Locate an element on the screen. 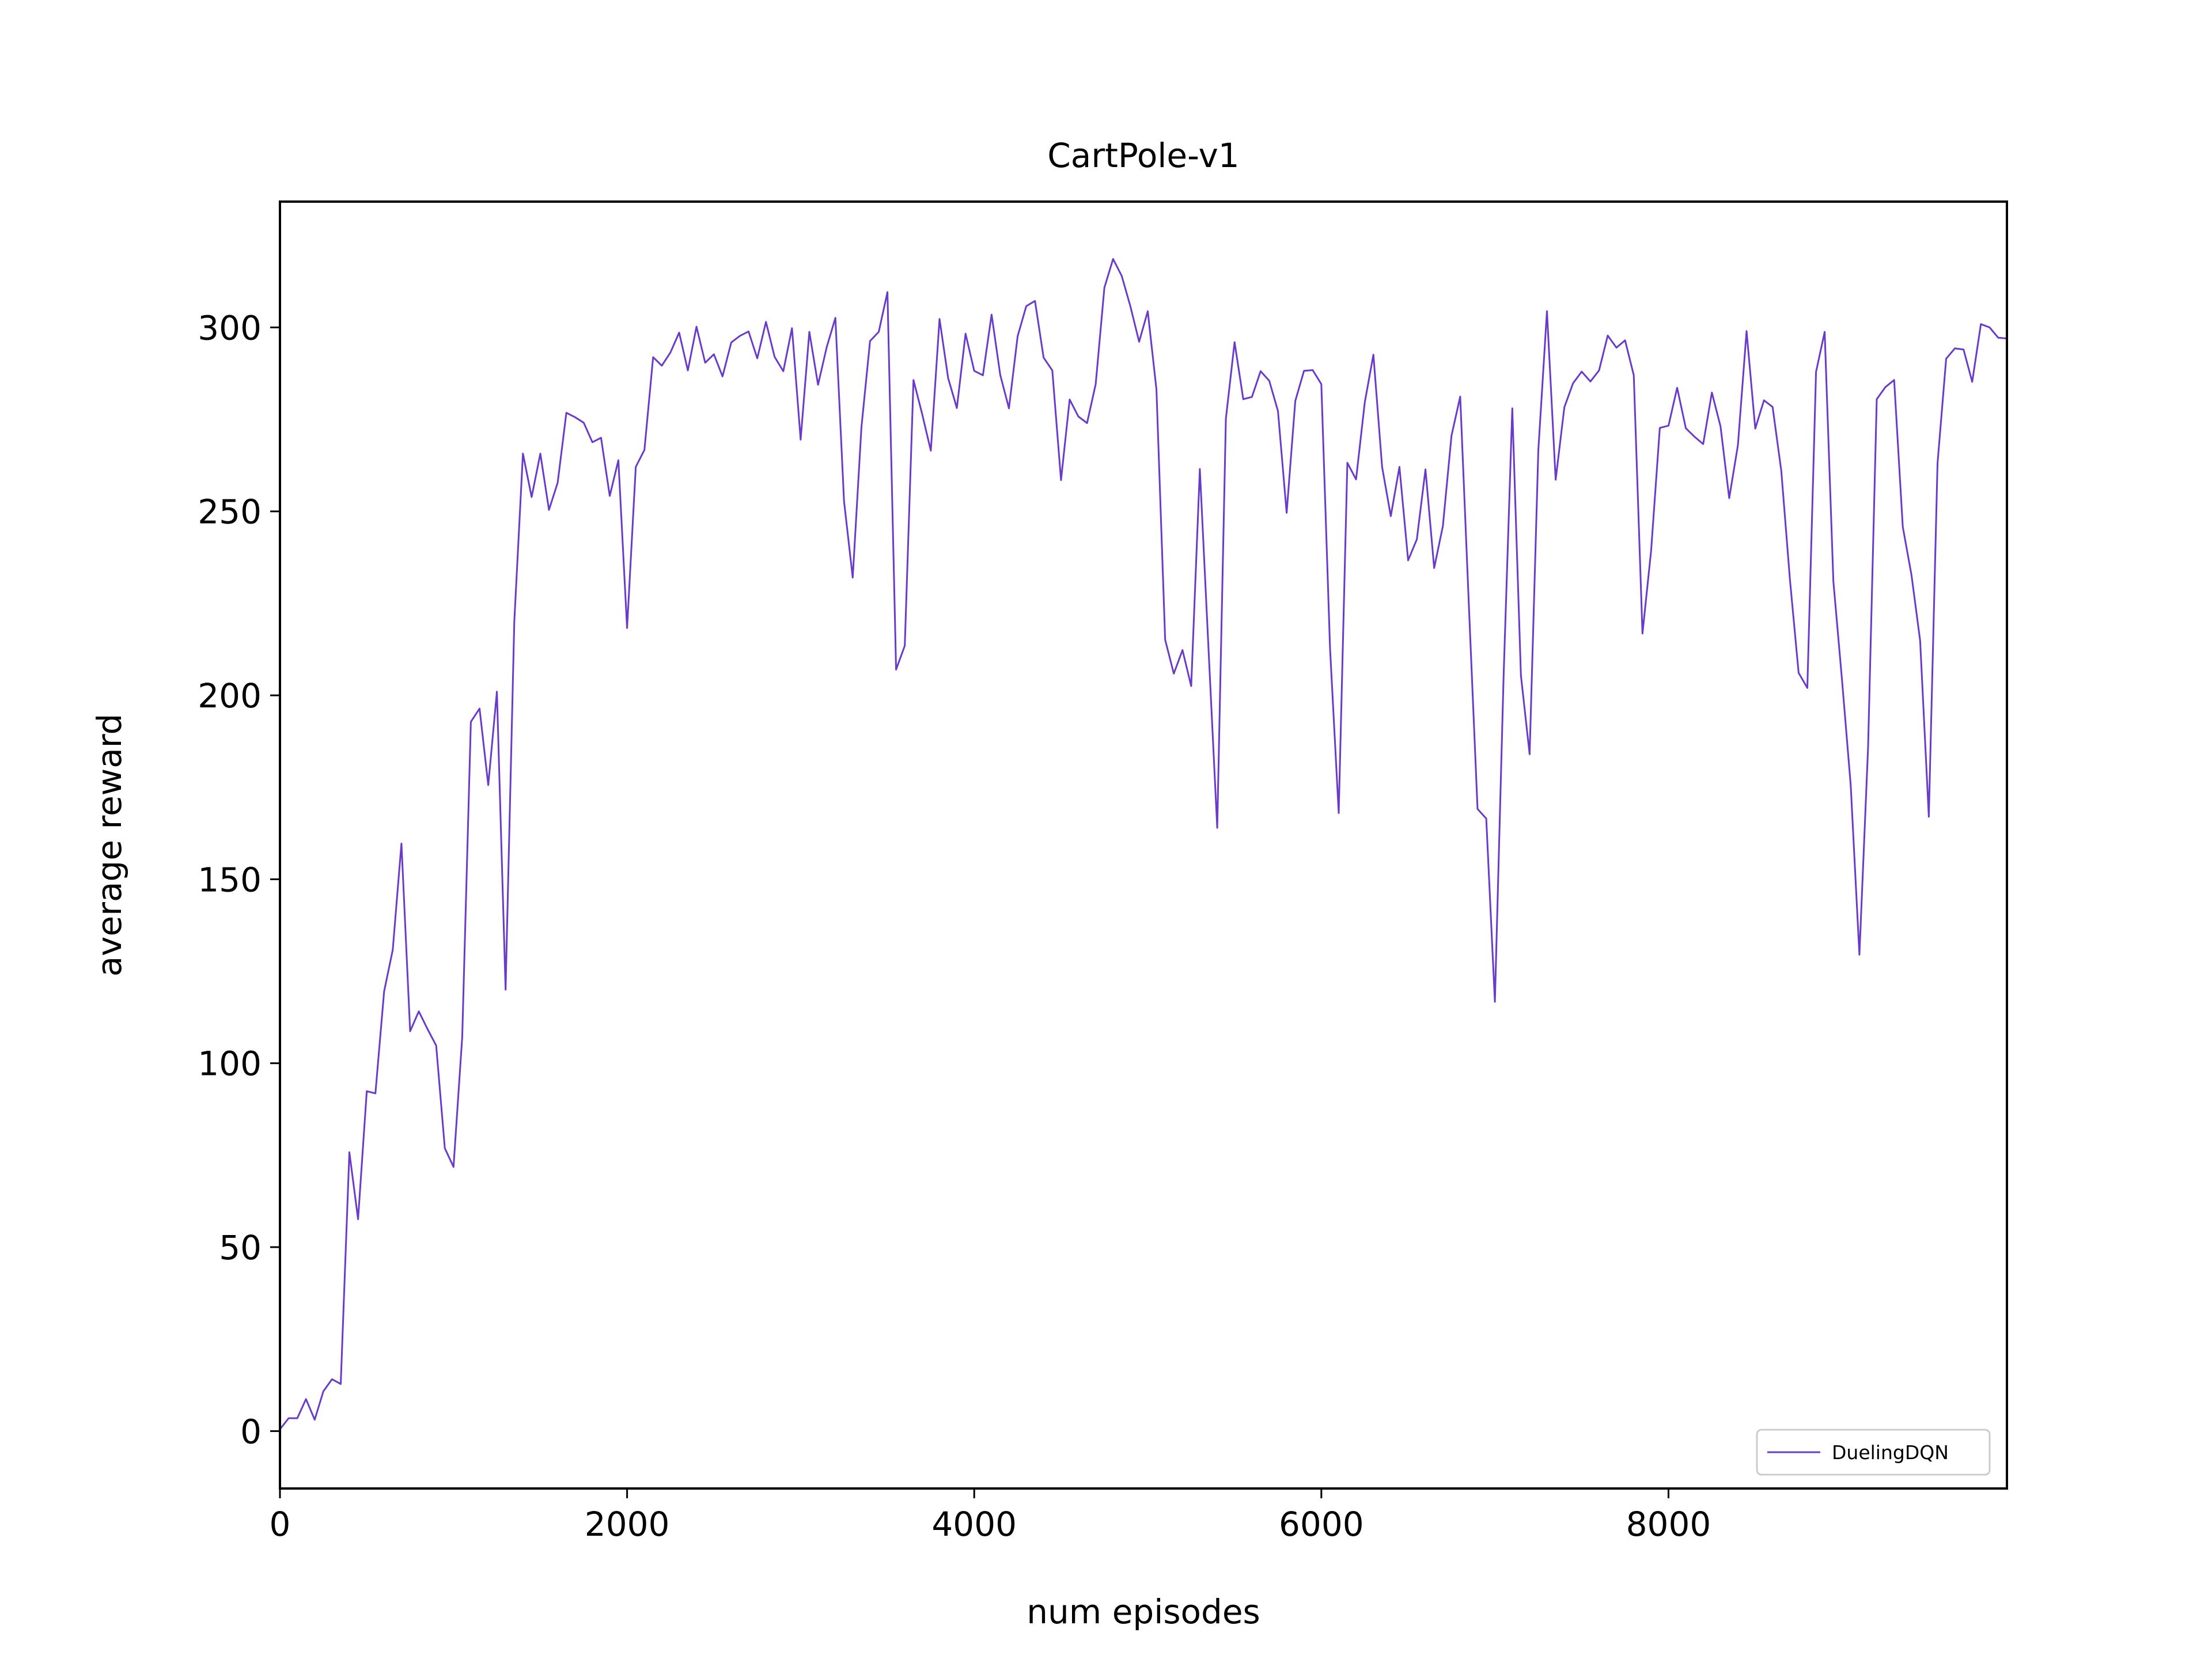 The width and height of the screenshot is (2212, 1659). y-ticks: 0 50 100 150 200 250 300 is located at coordinates (239, 879).